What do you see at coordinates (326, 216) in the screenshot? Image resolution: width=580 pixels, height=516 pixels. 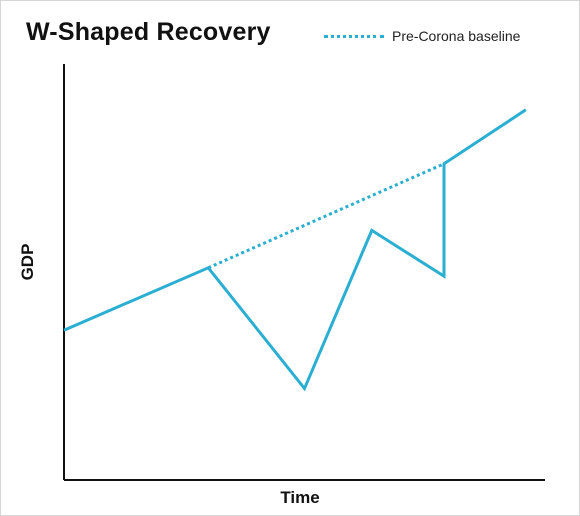 I see `series-line-pre-corona-baseline` at bounding box center [326, 216].